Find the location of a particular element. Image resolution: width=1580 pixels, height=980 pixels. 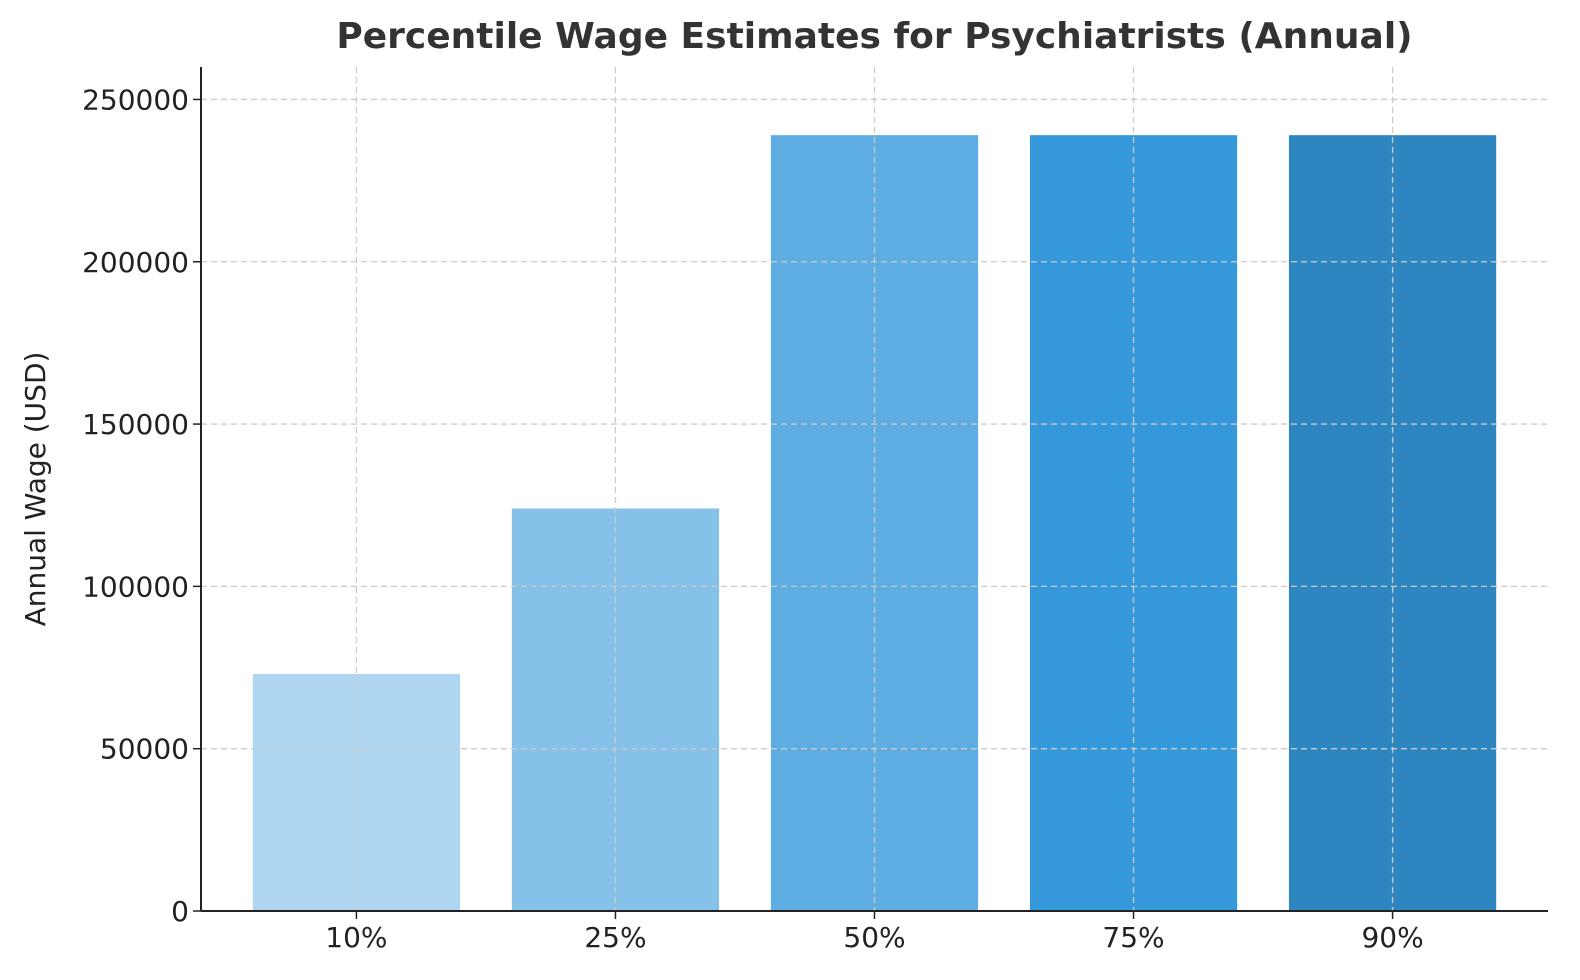

y-tick-label: 150000 is located at coordinates (135, 424).